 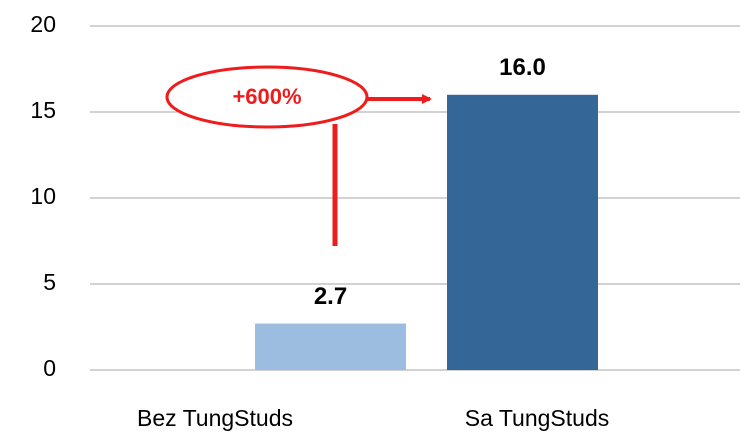 I want to click on y-tick-label: 15, so click(x=43, y=110).